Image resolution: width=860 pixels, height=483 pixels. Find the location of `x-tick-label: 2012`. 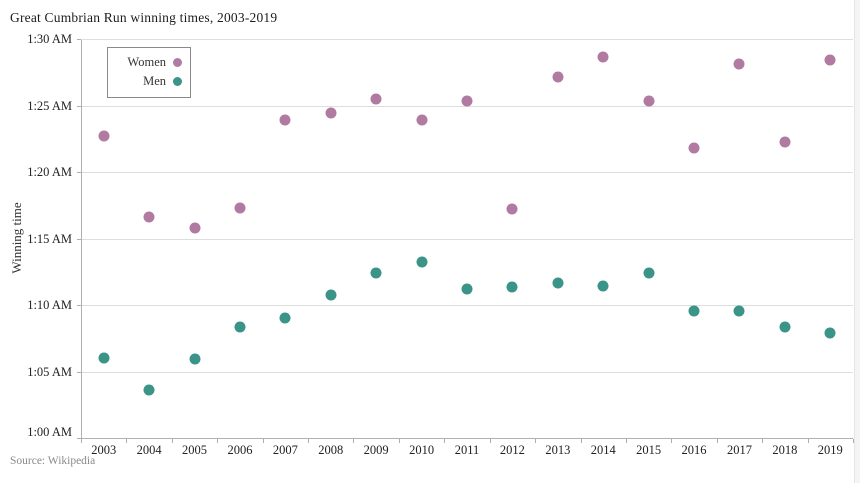

x-tick-label: 2012 is located at coordinates (512, 450).